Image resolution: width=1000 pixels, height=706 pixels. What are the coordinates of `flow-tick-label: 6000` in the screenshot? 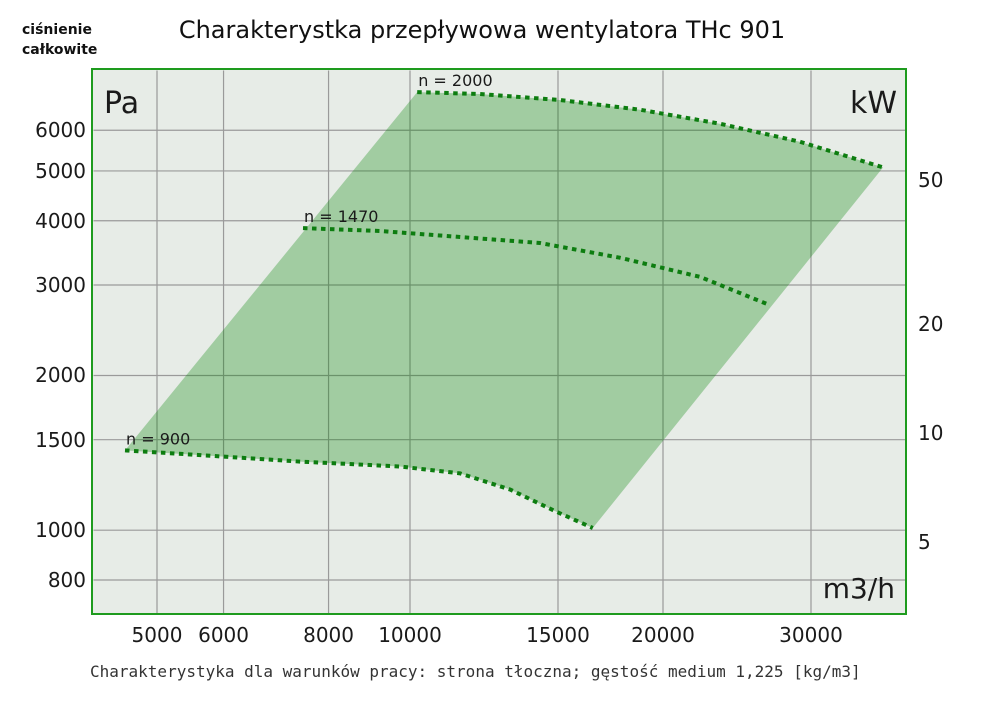 It's located at (223, 635).